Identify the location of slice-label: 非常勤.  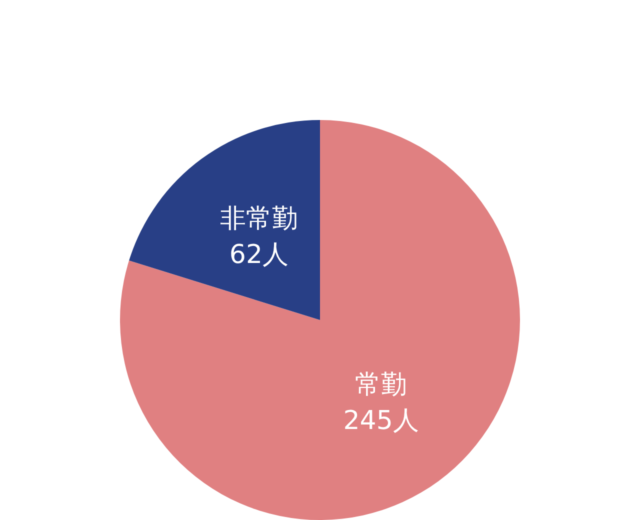
(259, 219).